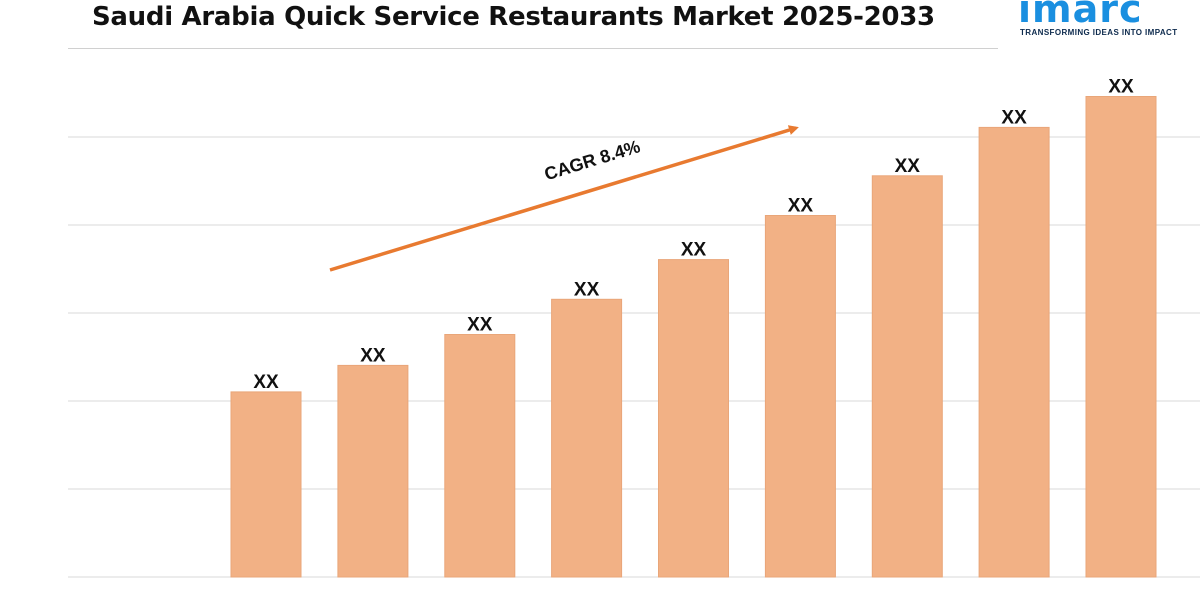 The height and width of the screenshot is (600, 1200). Describe the element at coordinates (908, 166) in the screenshot. I see `bar-value-label-7: XX` at that location.